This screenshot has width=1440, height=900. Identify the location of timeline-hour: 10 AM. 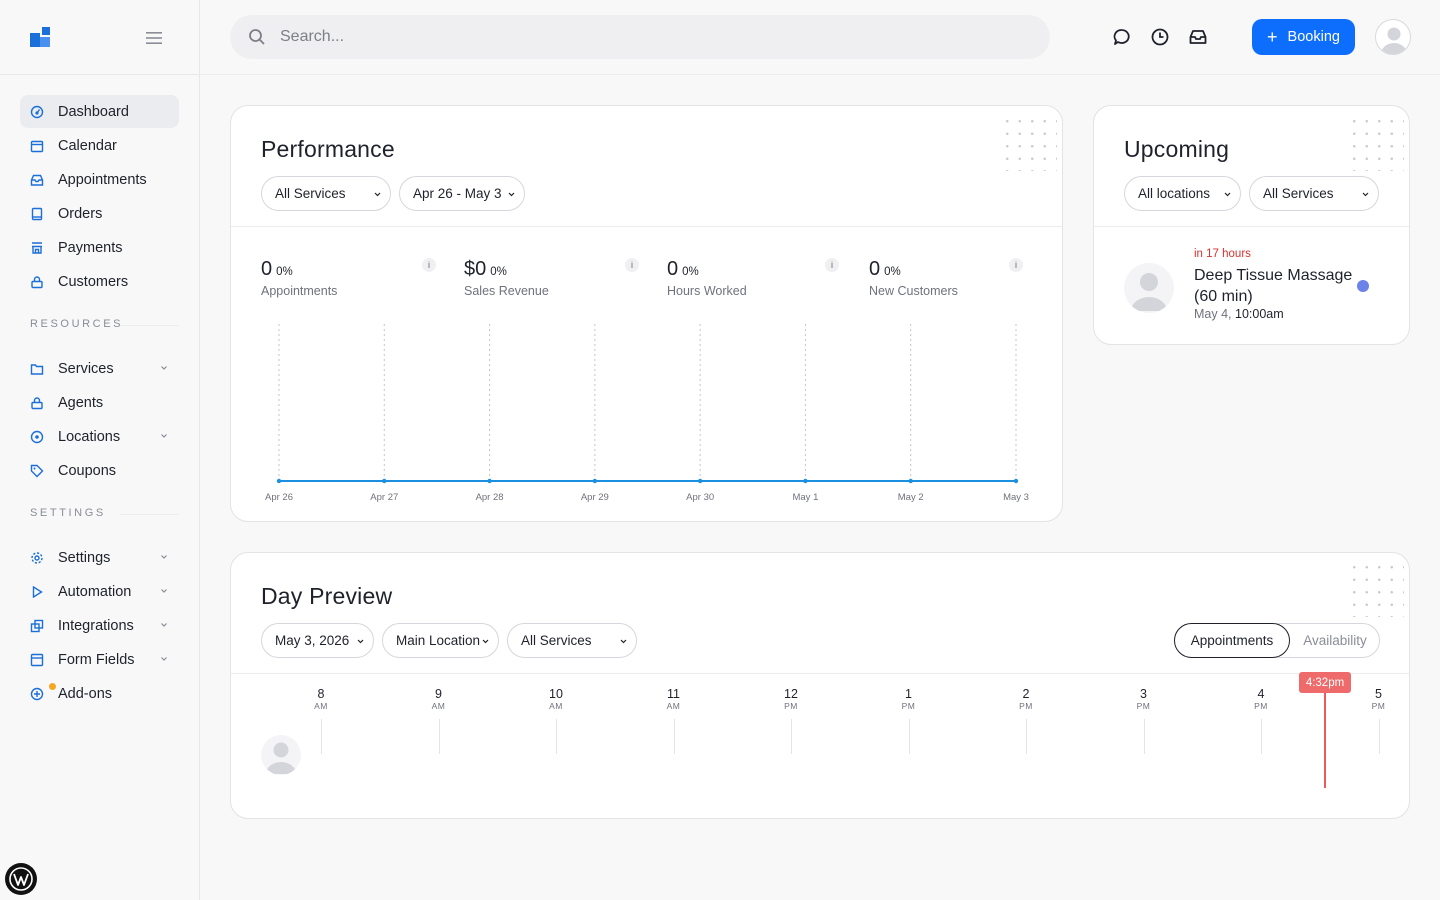
(556, 699).